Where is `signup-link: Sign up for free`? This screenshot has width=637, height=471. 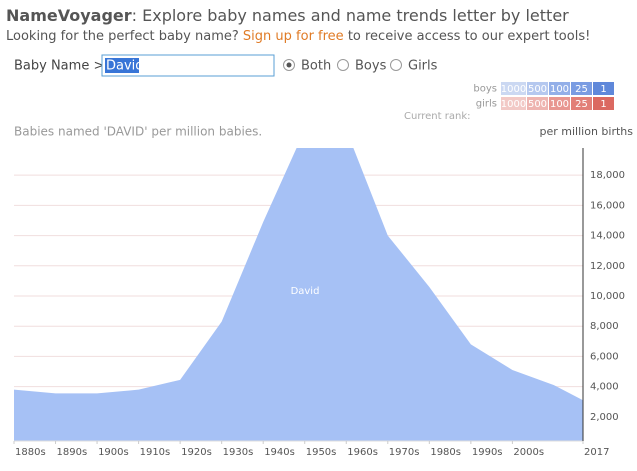 signup-link: Sign up for free is located at coordinates (293, 36).